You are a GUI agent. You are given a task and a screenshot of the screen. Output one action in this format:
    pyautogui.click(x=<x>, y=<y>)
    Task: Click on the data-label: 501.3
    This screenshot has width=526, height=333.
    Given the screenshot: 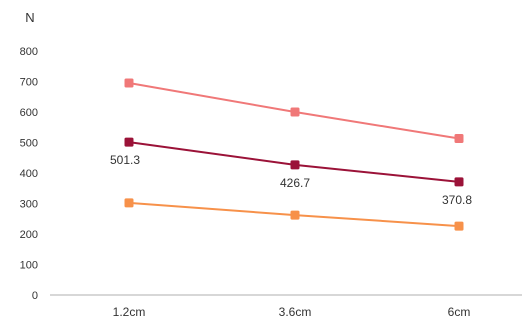 What is the action you would take?
    pyautogui.click(x=125, y=160)
    